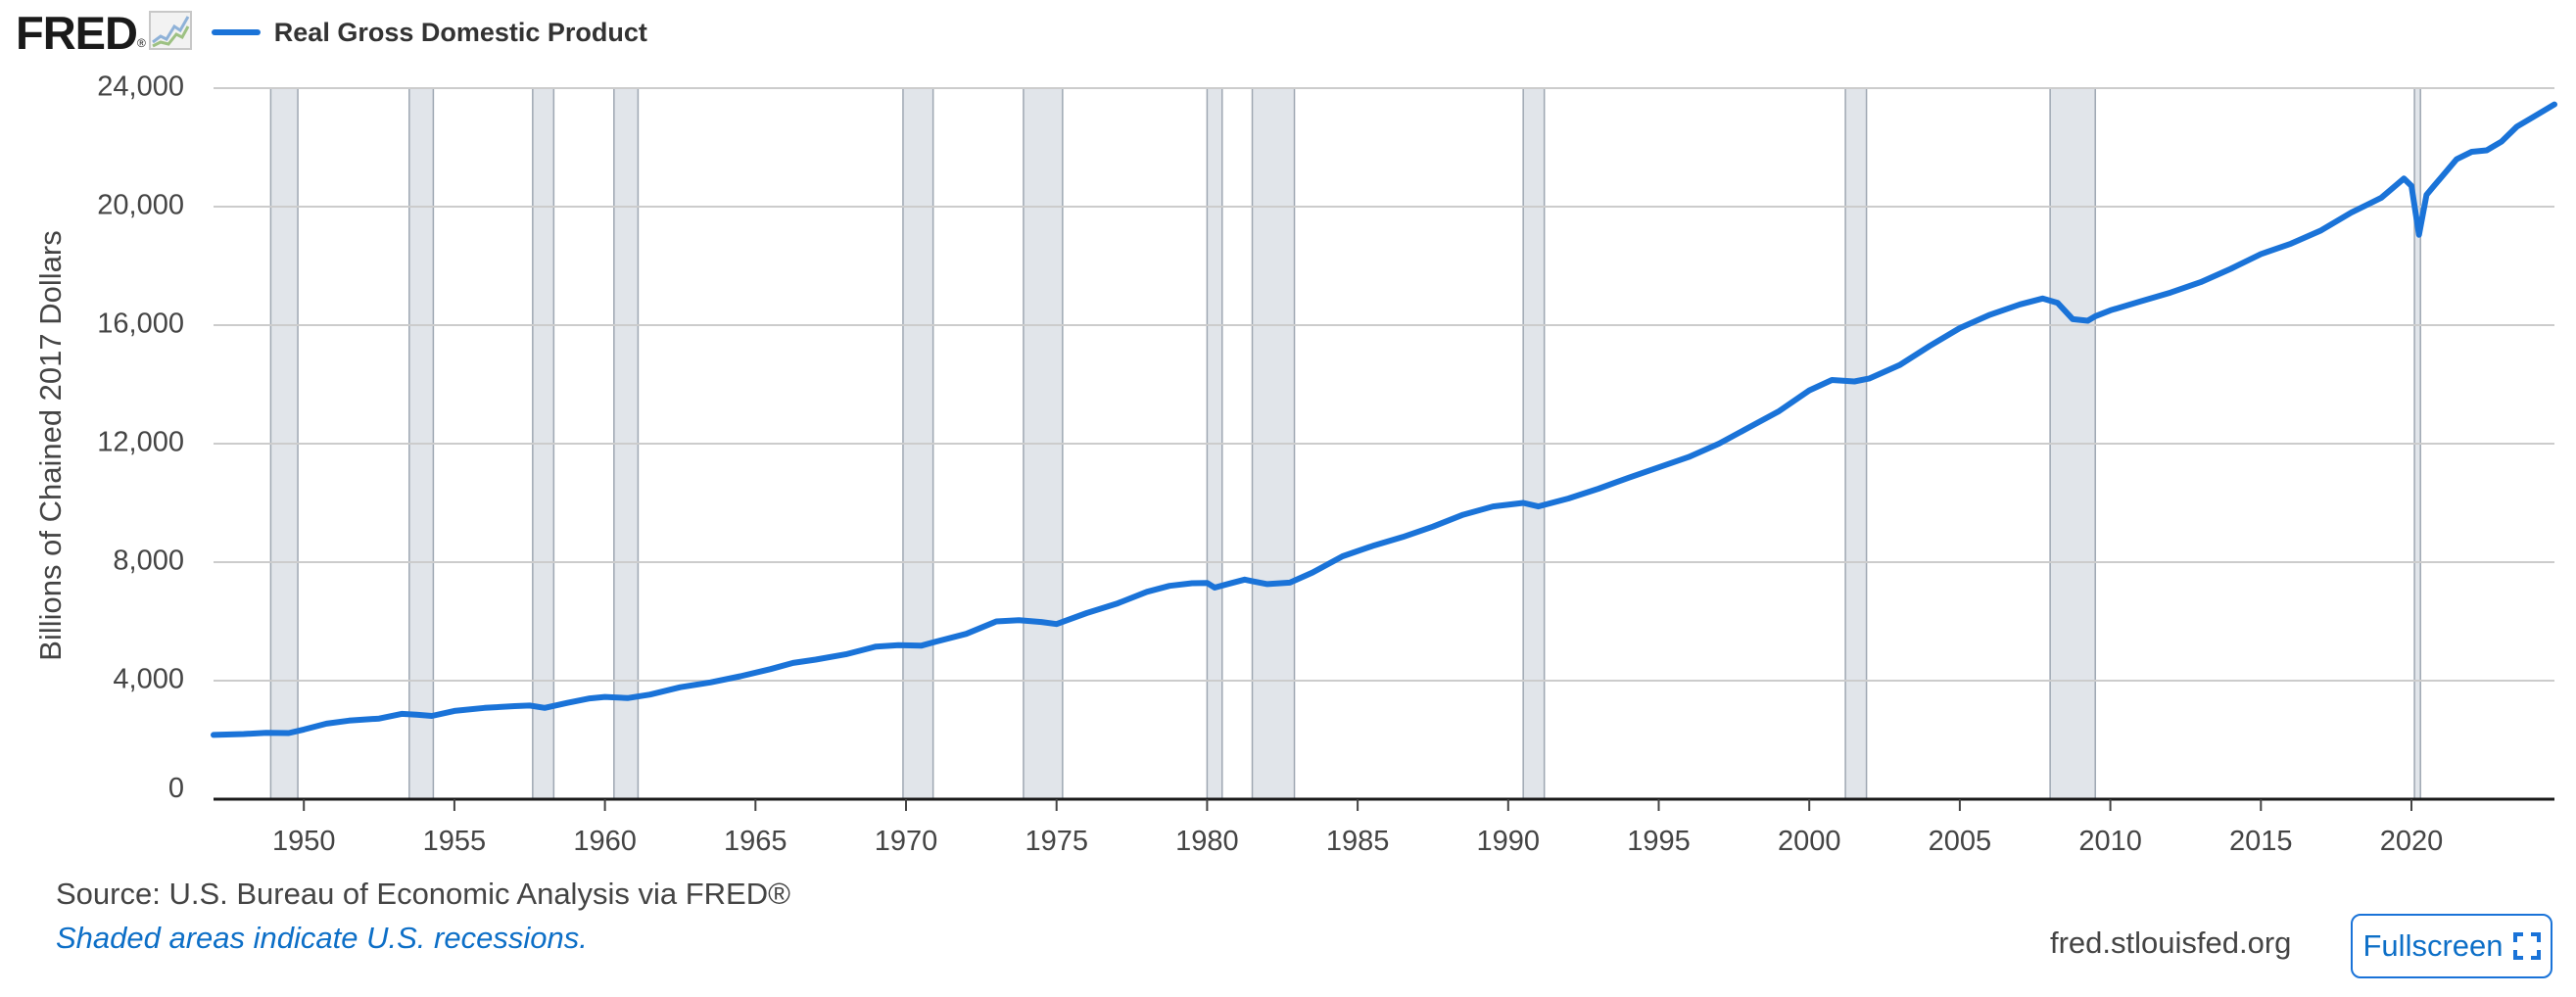 The width and height of the screenshot is (2576, 997). I want to click on y-tick-label: 16,000, so click(140, 324).